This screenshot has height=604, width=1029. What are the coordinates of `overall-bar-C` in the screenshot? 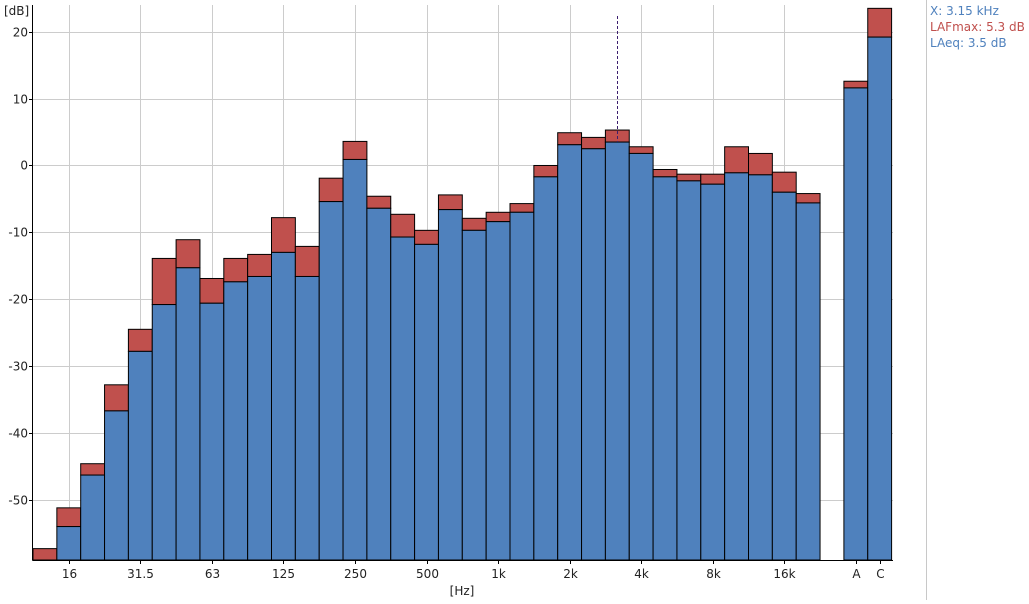 It's located at (880, 284).